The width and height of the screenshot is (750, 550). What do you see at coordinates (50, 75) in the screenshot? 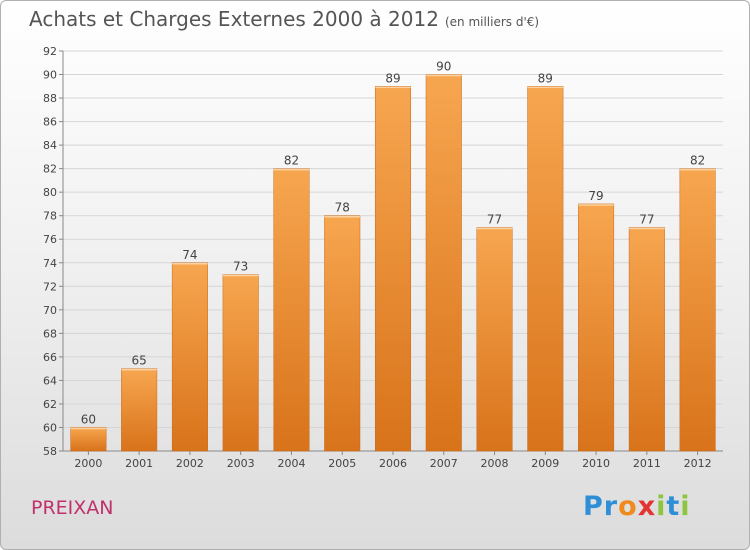
I see `y-tick-label: 90` at bounding box center [50, 75].